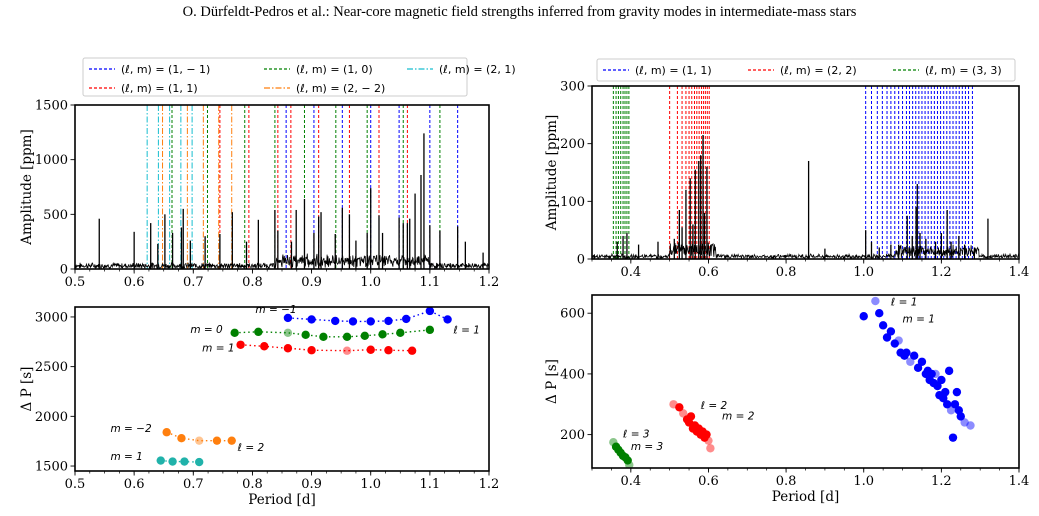  What do you see at coordinates (572, 144) in the screenshot?
I see `y-tick-label: 200` at bounding box center [572, 144].